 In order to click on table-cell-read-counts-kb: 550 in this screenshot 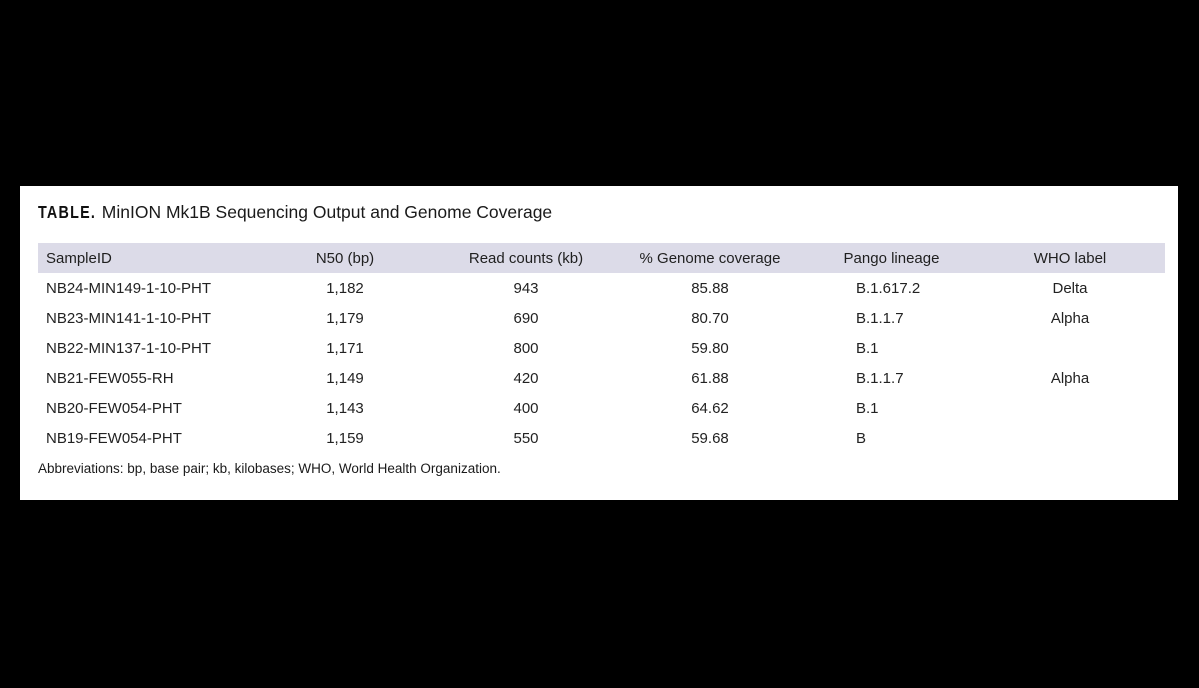, I will do `click(526, 438)`.